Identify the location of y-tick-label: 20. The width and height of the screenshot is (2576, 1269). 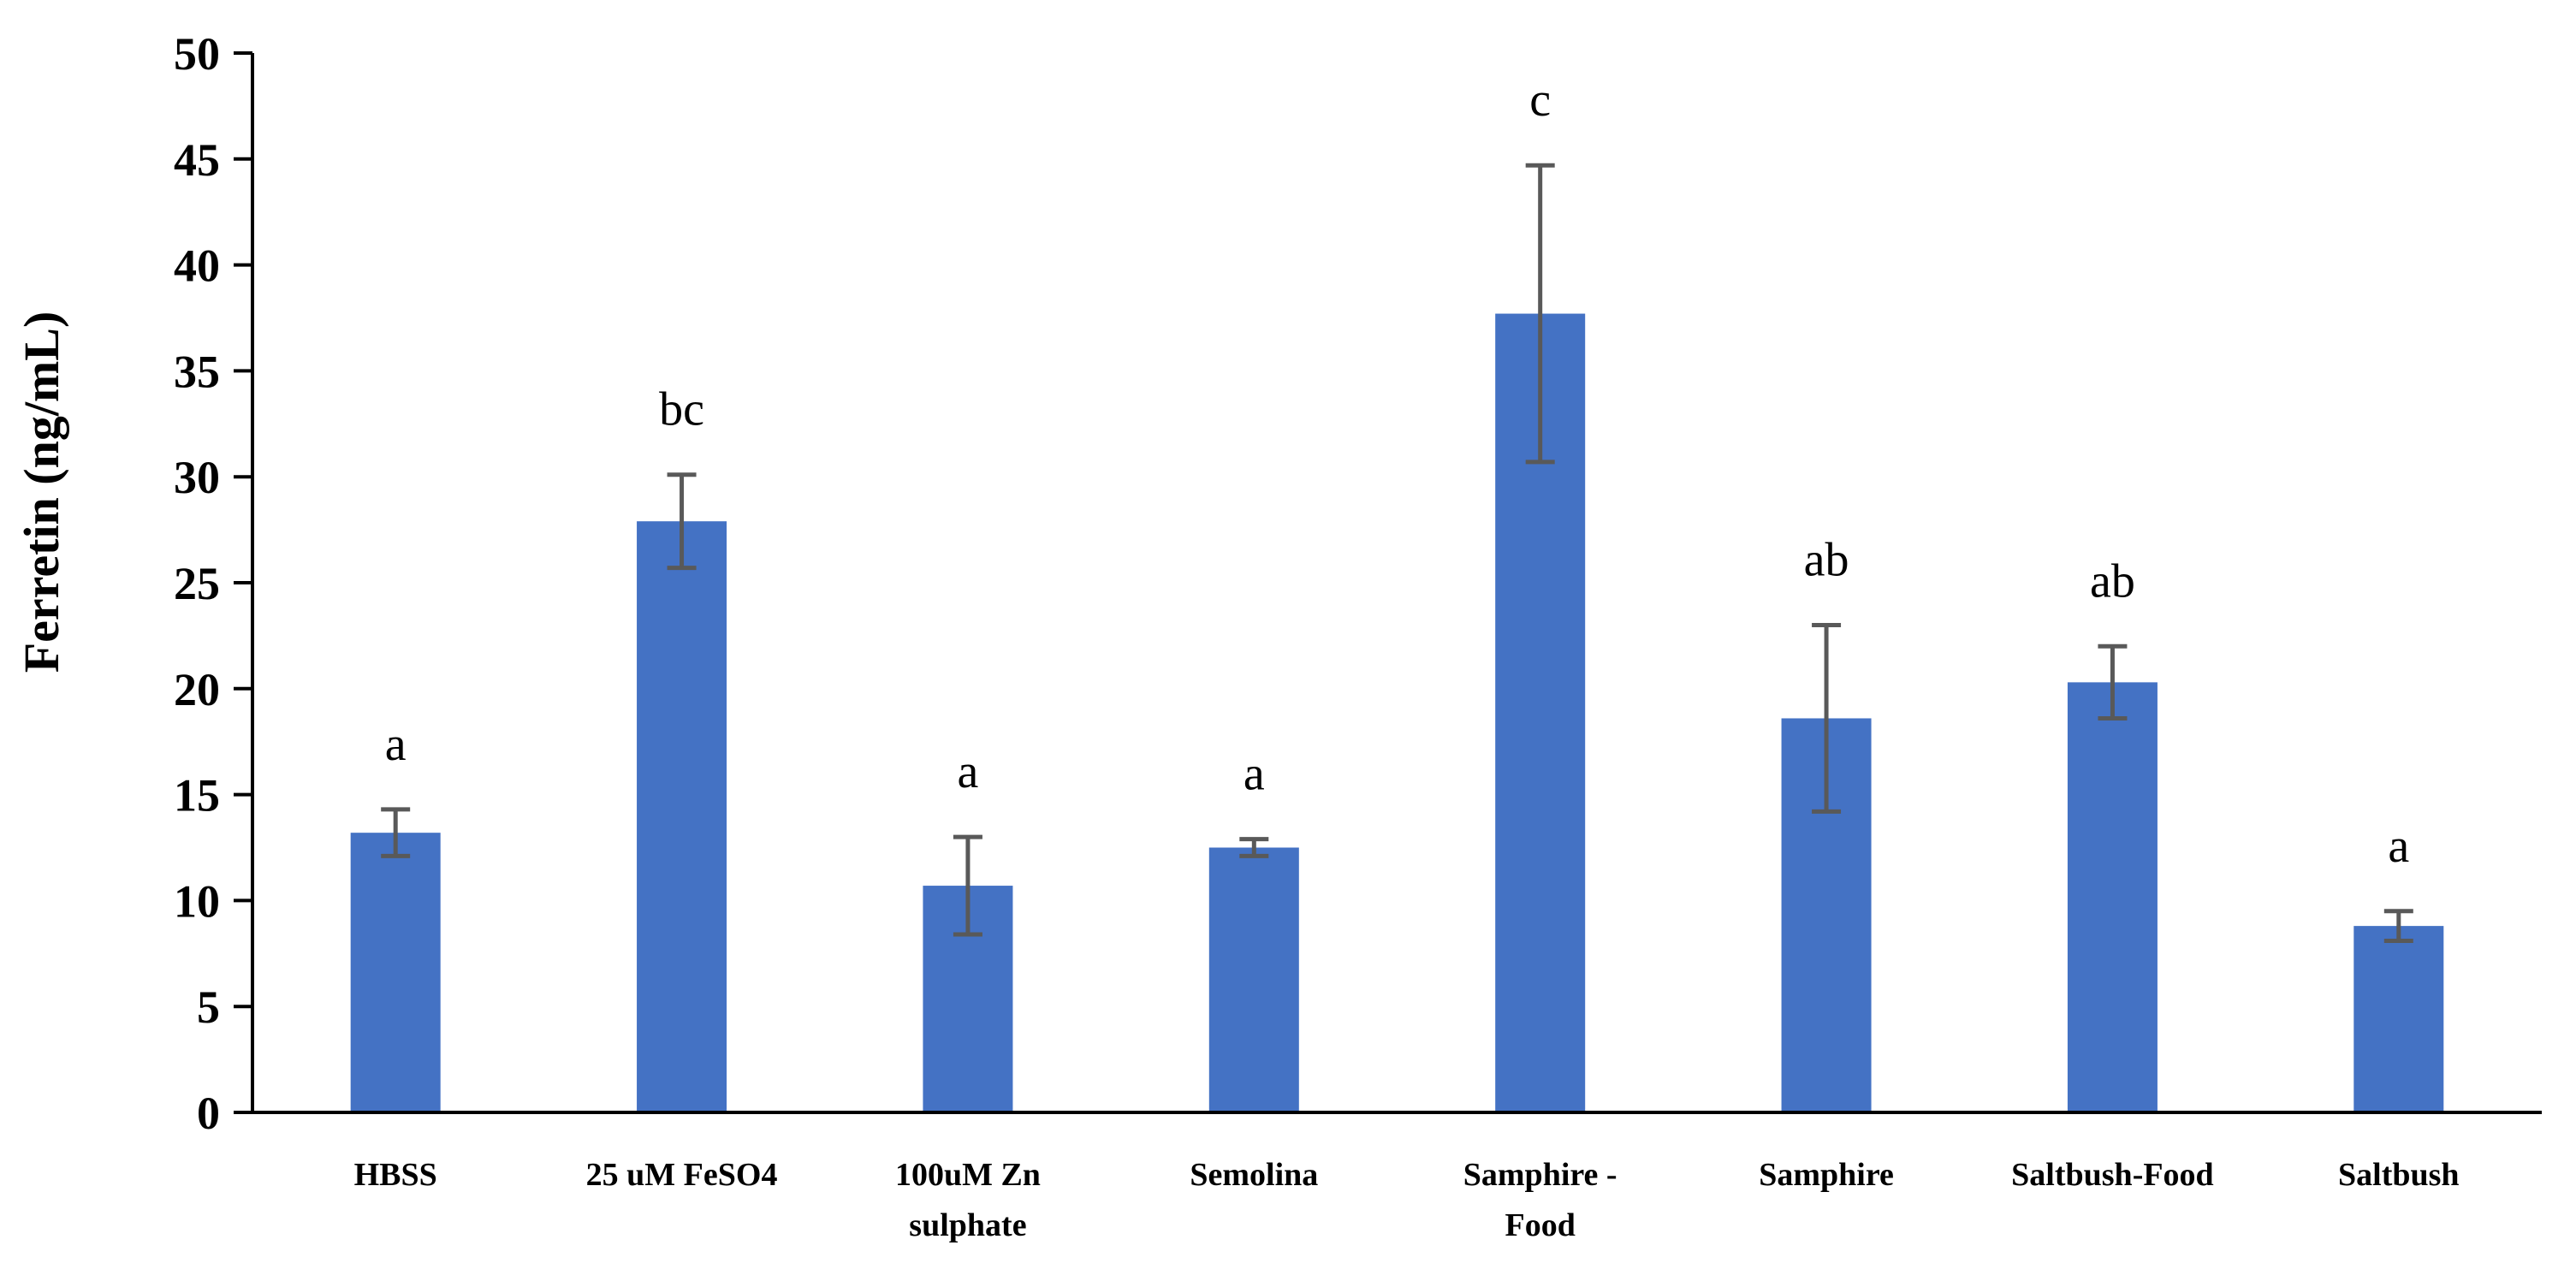
(197, 689).